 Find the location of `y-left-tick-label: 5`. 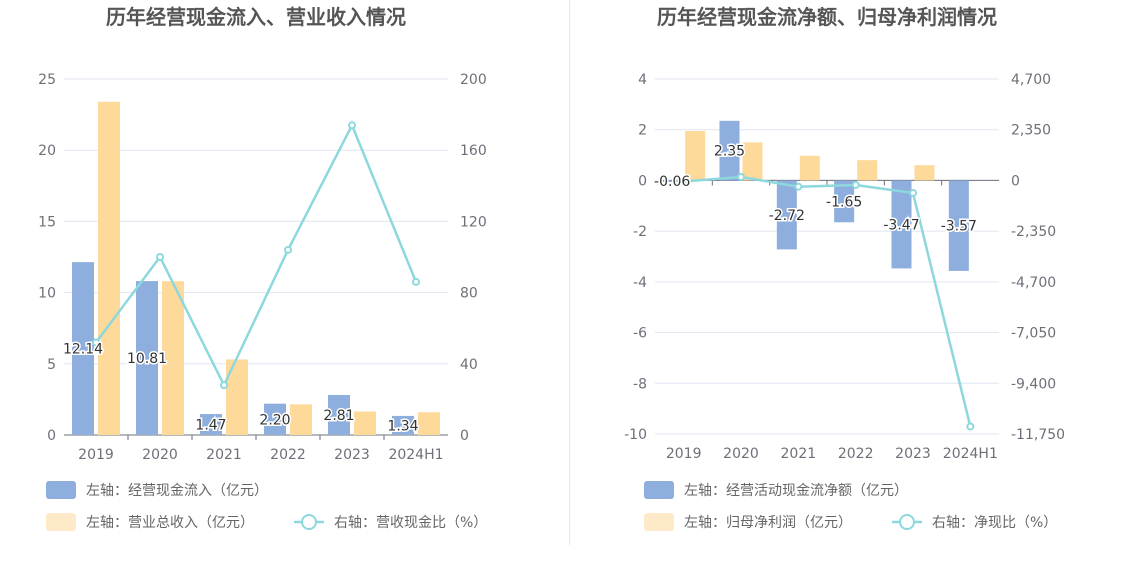

y-left-tick-label: 5 is located at coordinates (51, 365).